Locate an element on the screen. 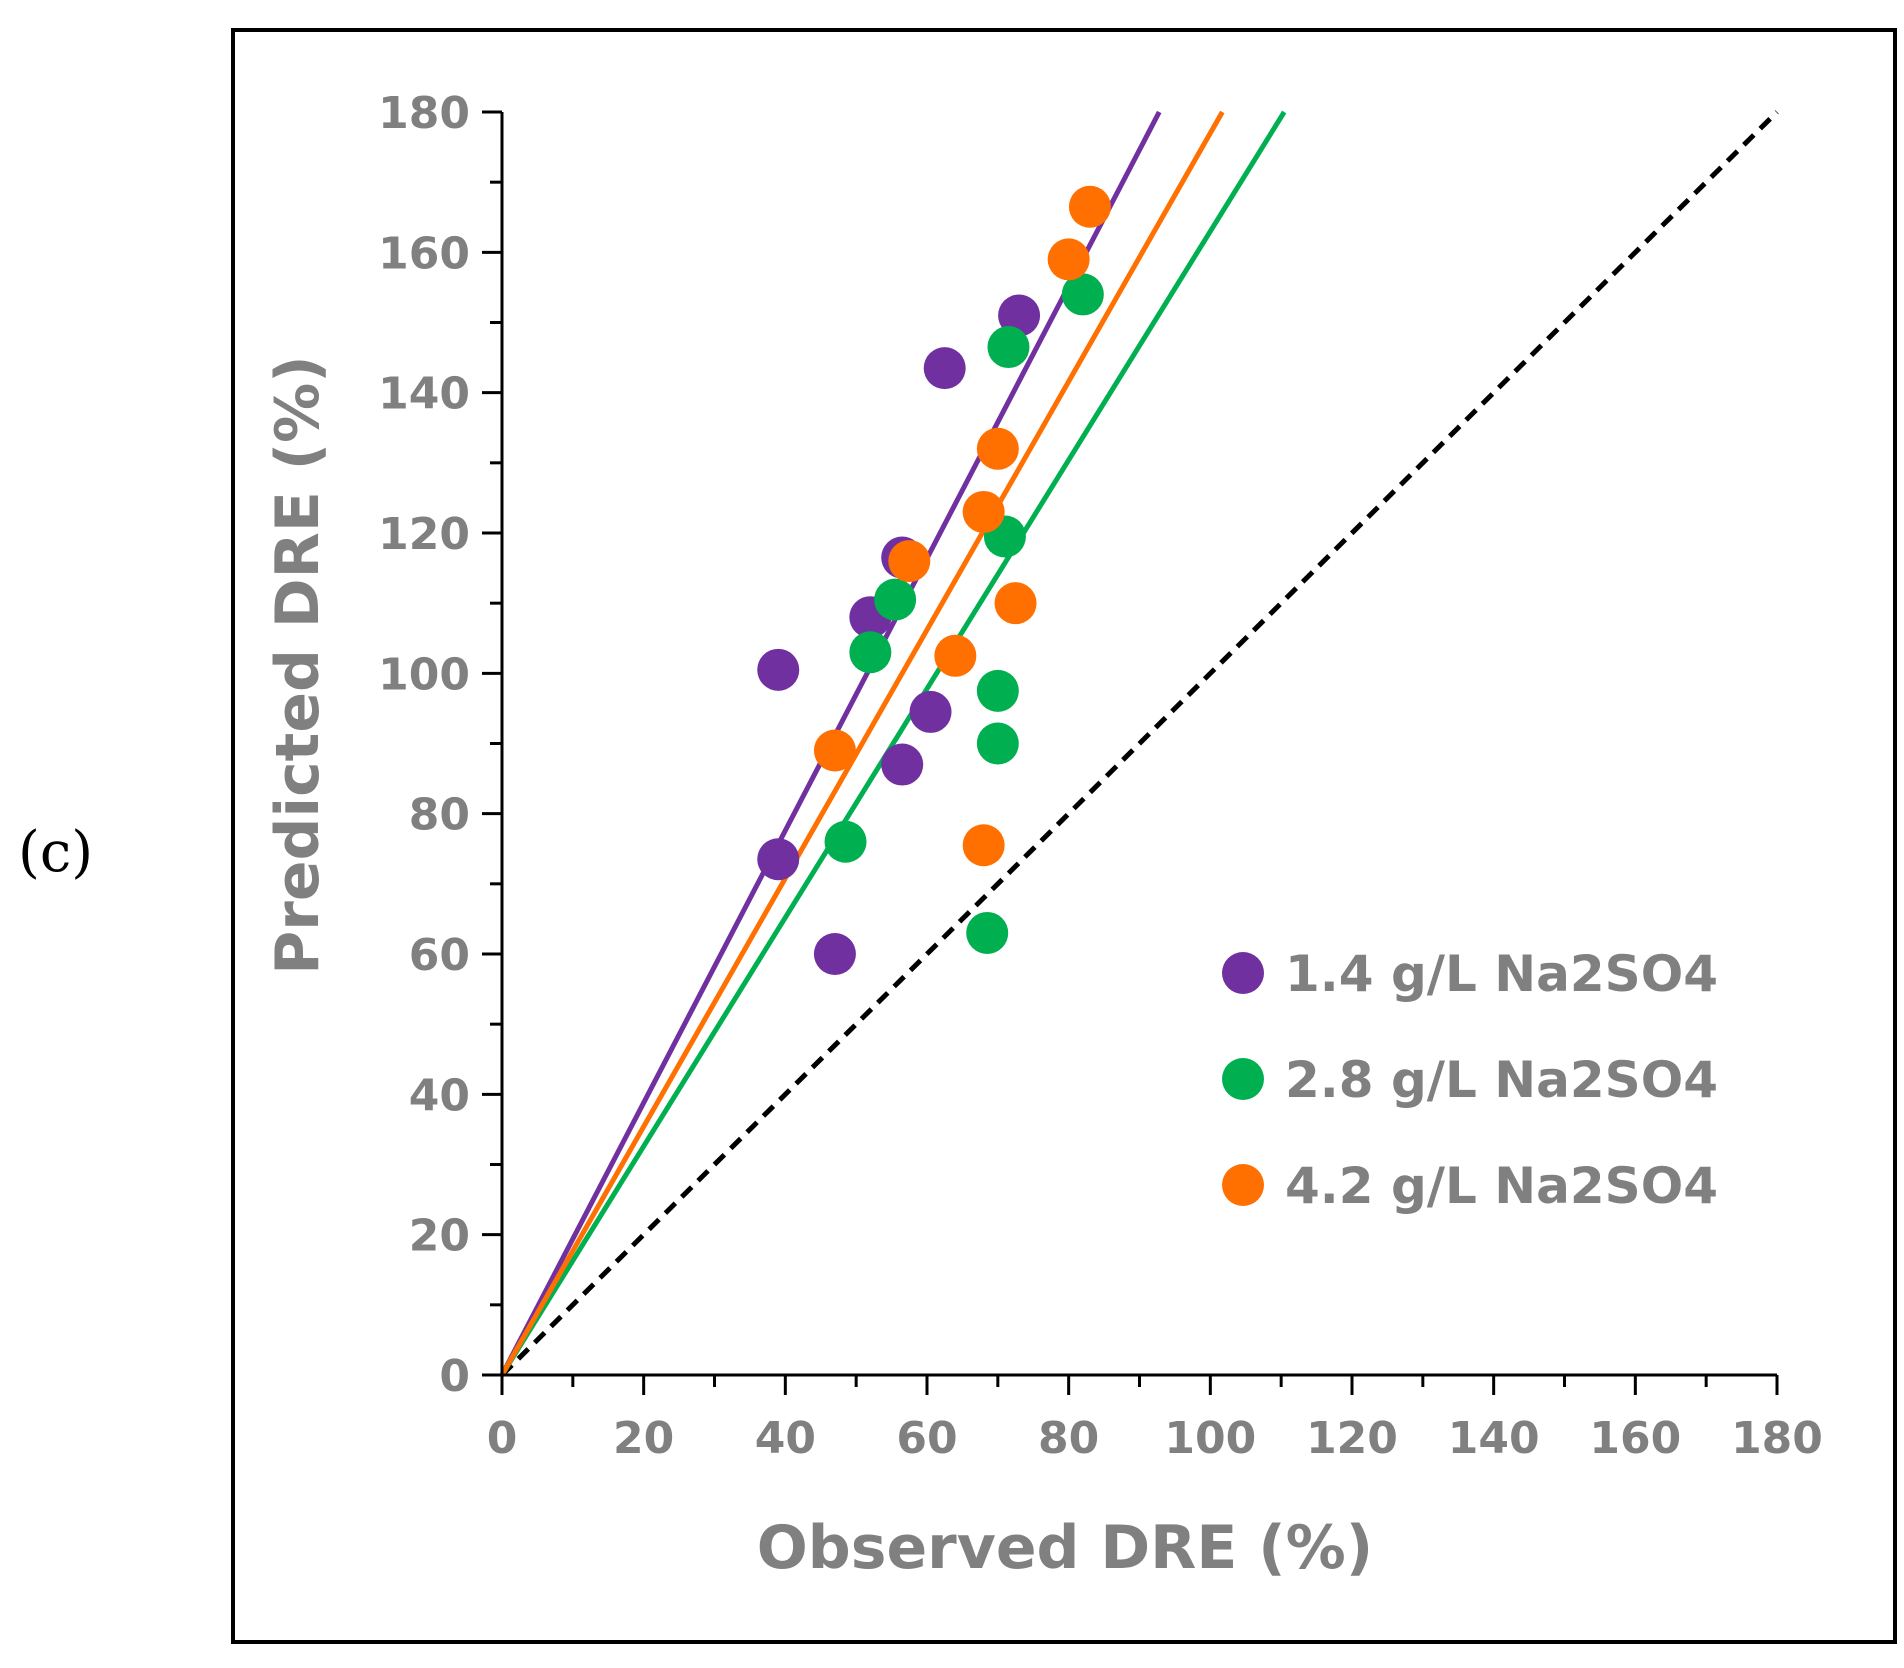 This screenshot has height=1668, width=1904. y-tick-label: 0 is located at coordinates (454, 1376).